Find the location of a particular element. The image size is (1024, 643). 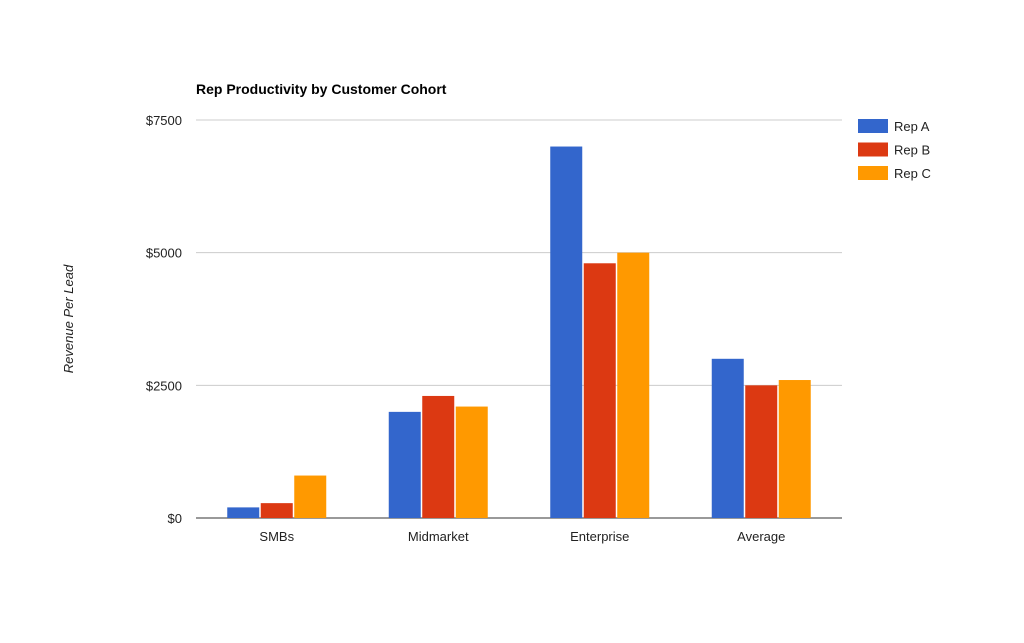

legend-label: Rep B is located at coordinates (912, 150).